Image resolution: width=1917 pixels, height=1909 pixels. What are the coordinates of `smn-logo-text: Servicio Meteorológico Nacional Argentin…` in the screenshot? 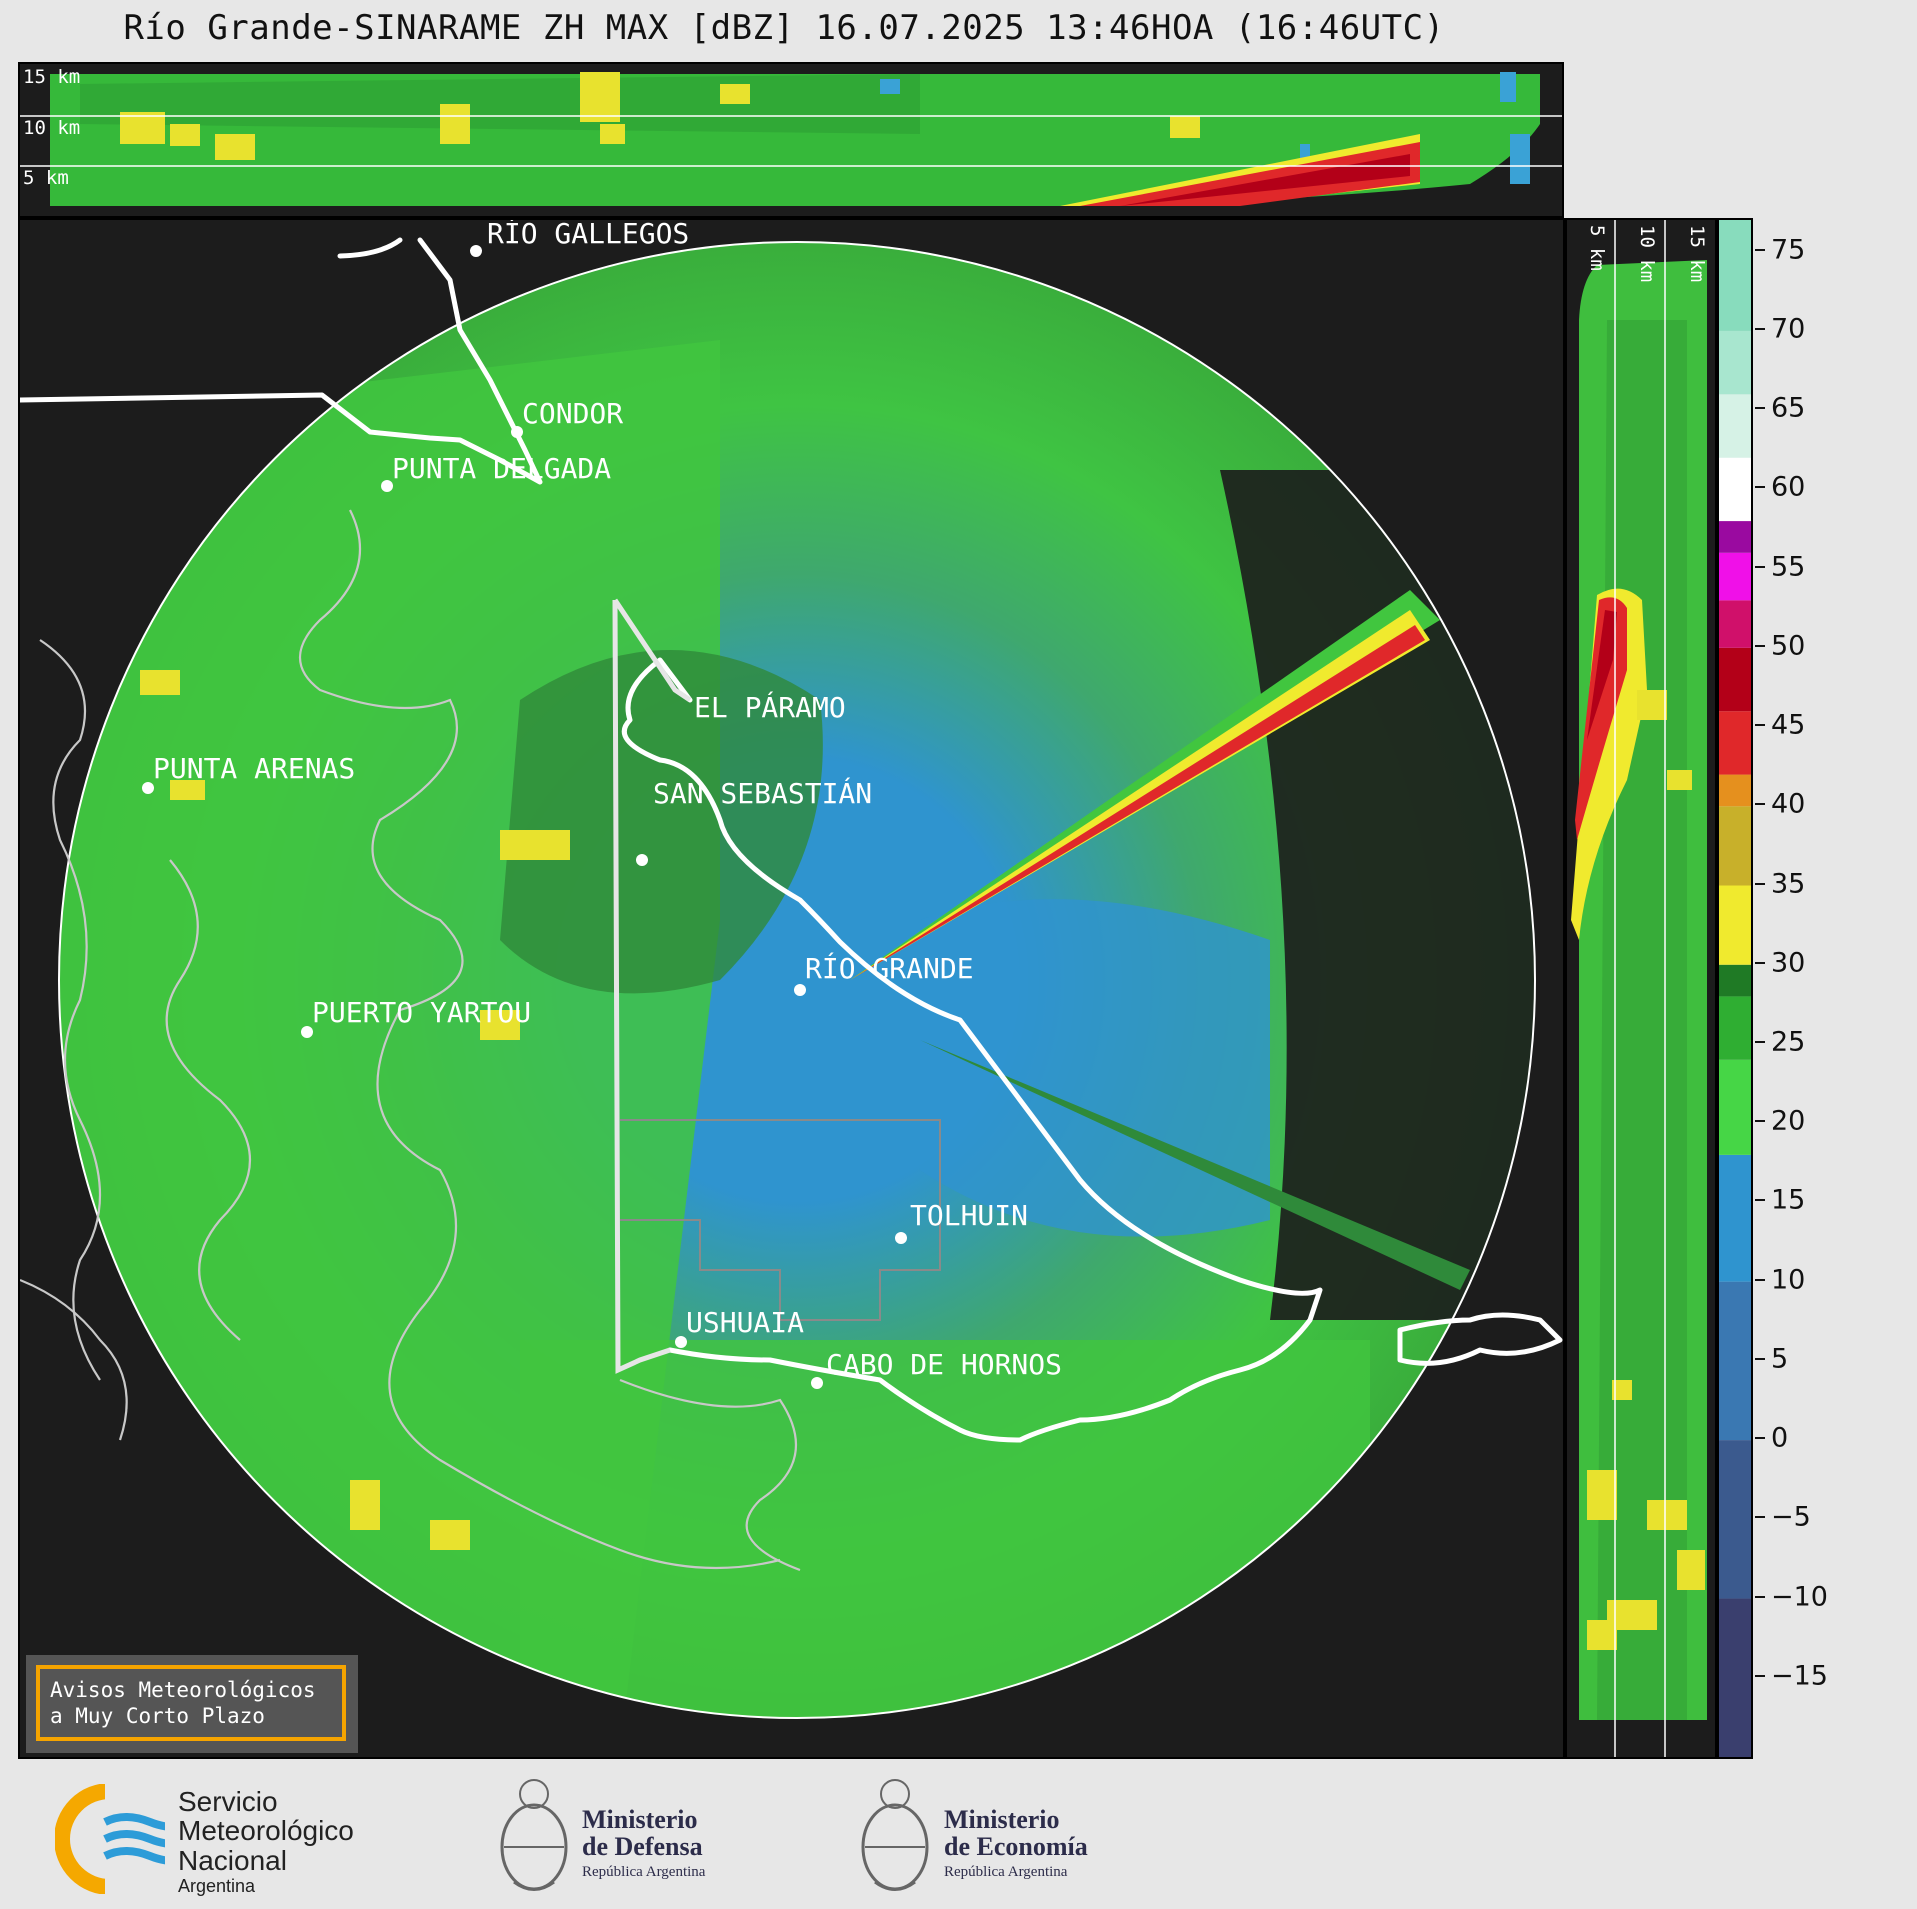 It's located at (266, 1841).